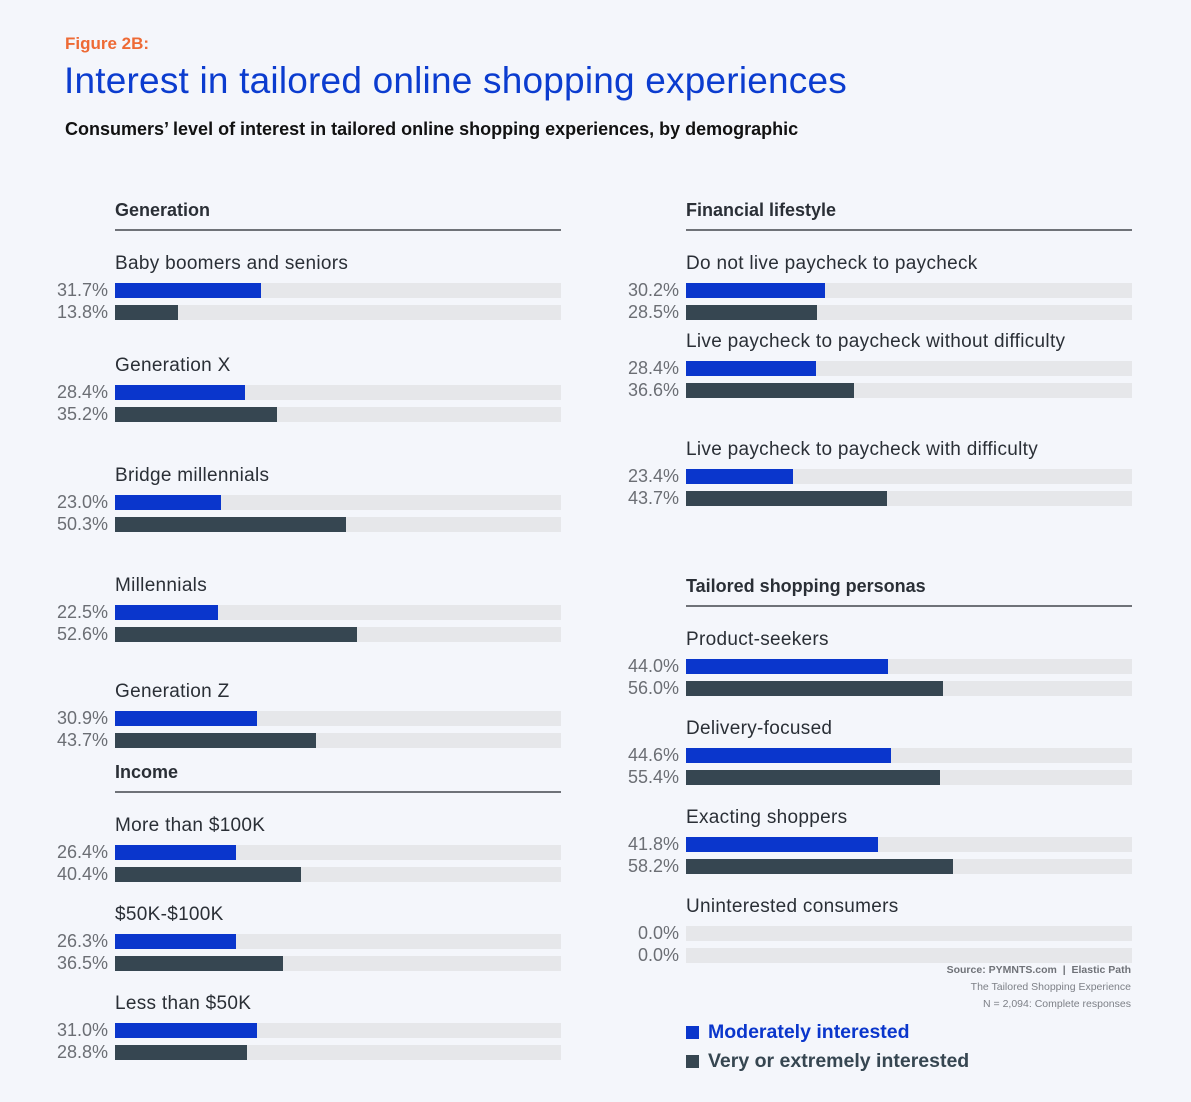 The width and height of the screenshot is (1191, 1102). Describe the element at coordinates (82, 414) in the screenshot. I see `value-label: 35.2%` at that location.